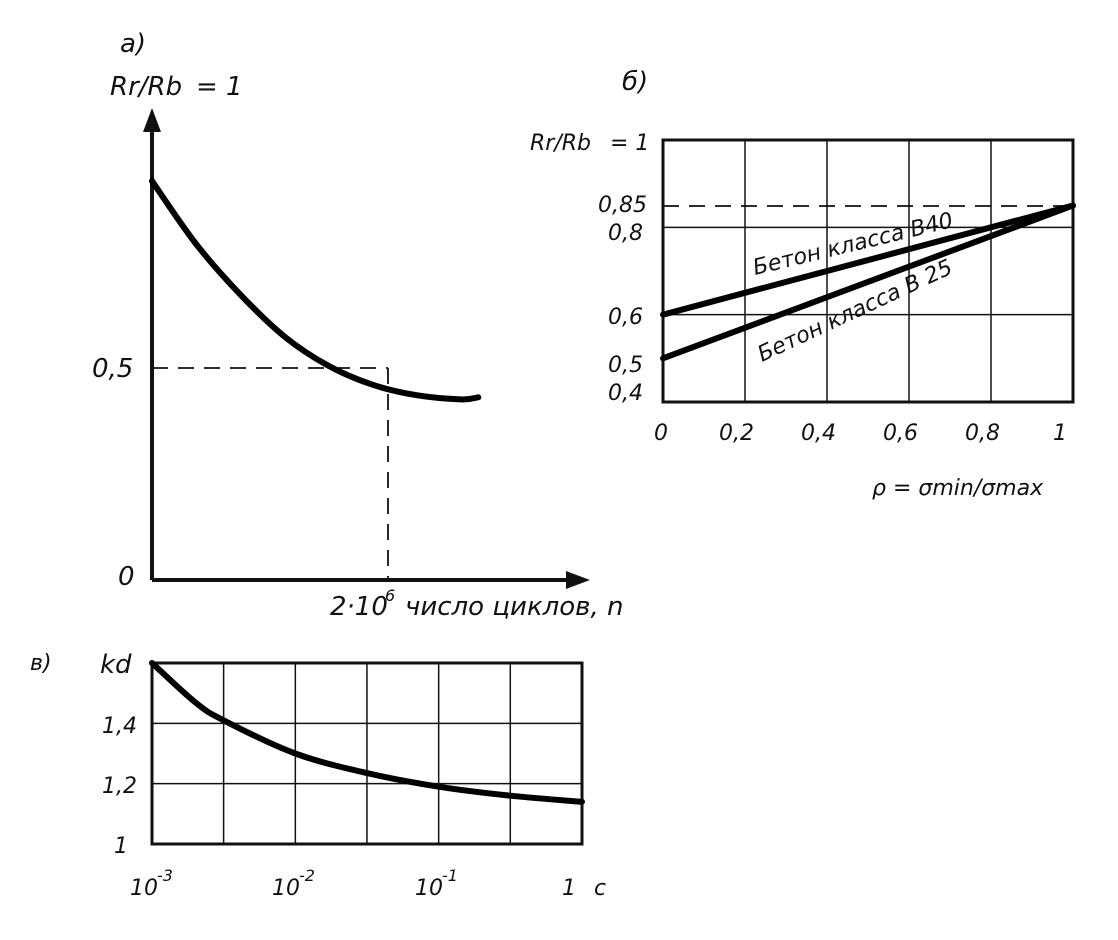 The width and height of the screenshot is (1118, 940). Describe the element at coordinates (625, 365) in the screenshot. I see `panel-b-ytick-05: 0,5` at that location.